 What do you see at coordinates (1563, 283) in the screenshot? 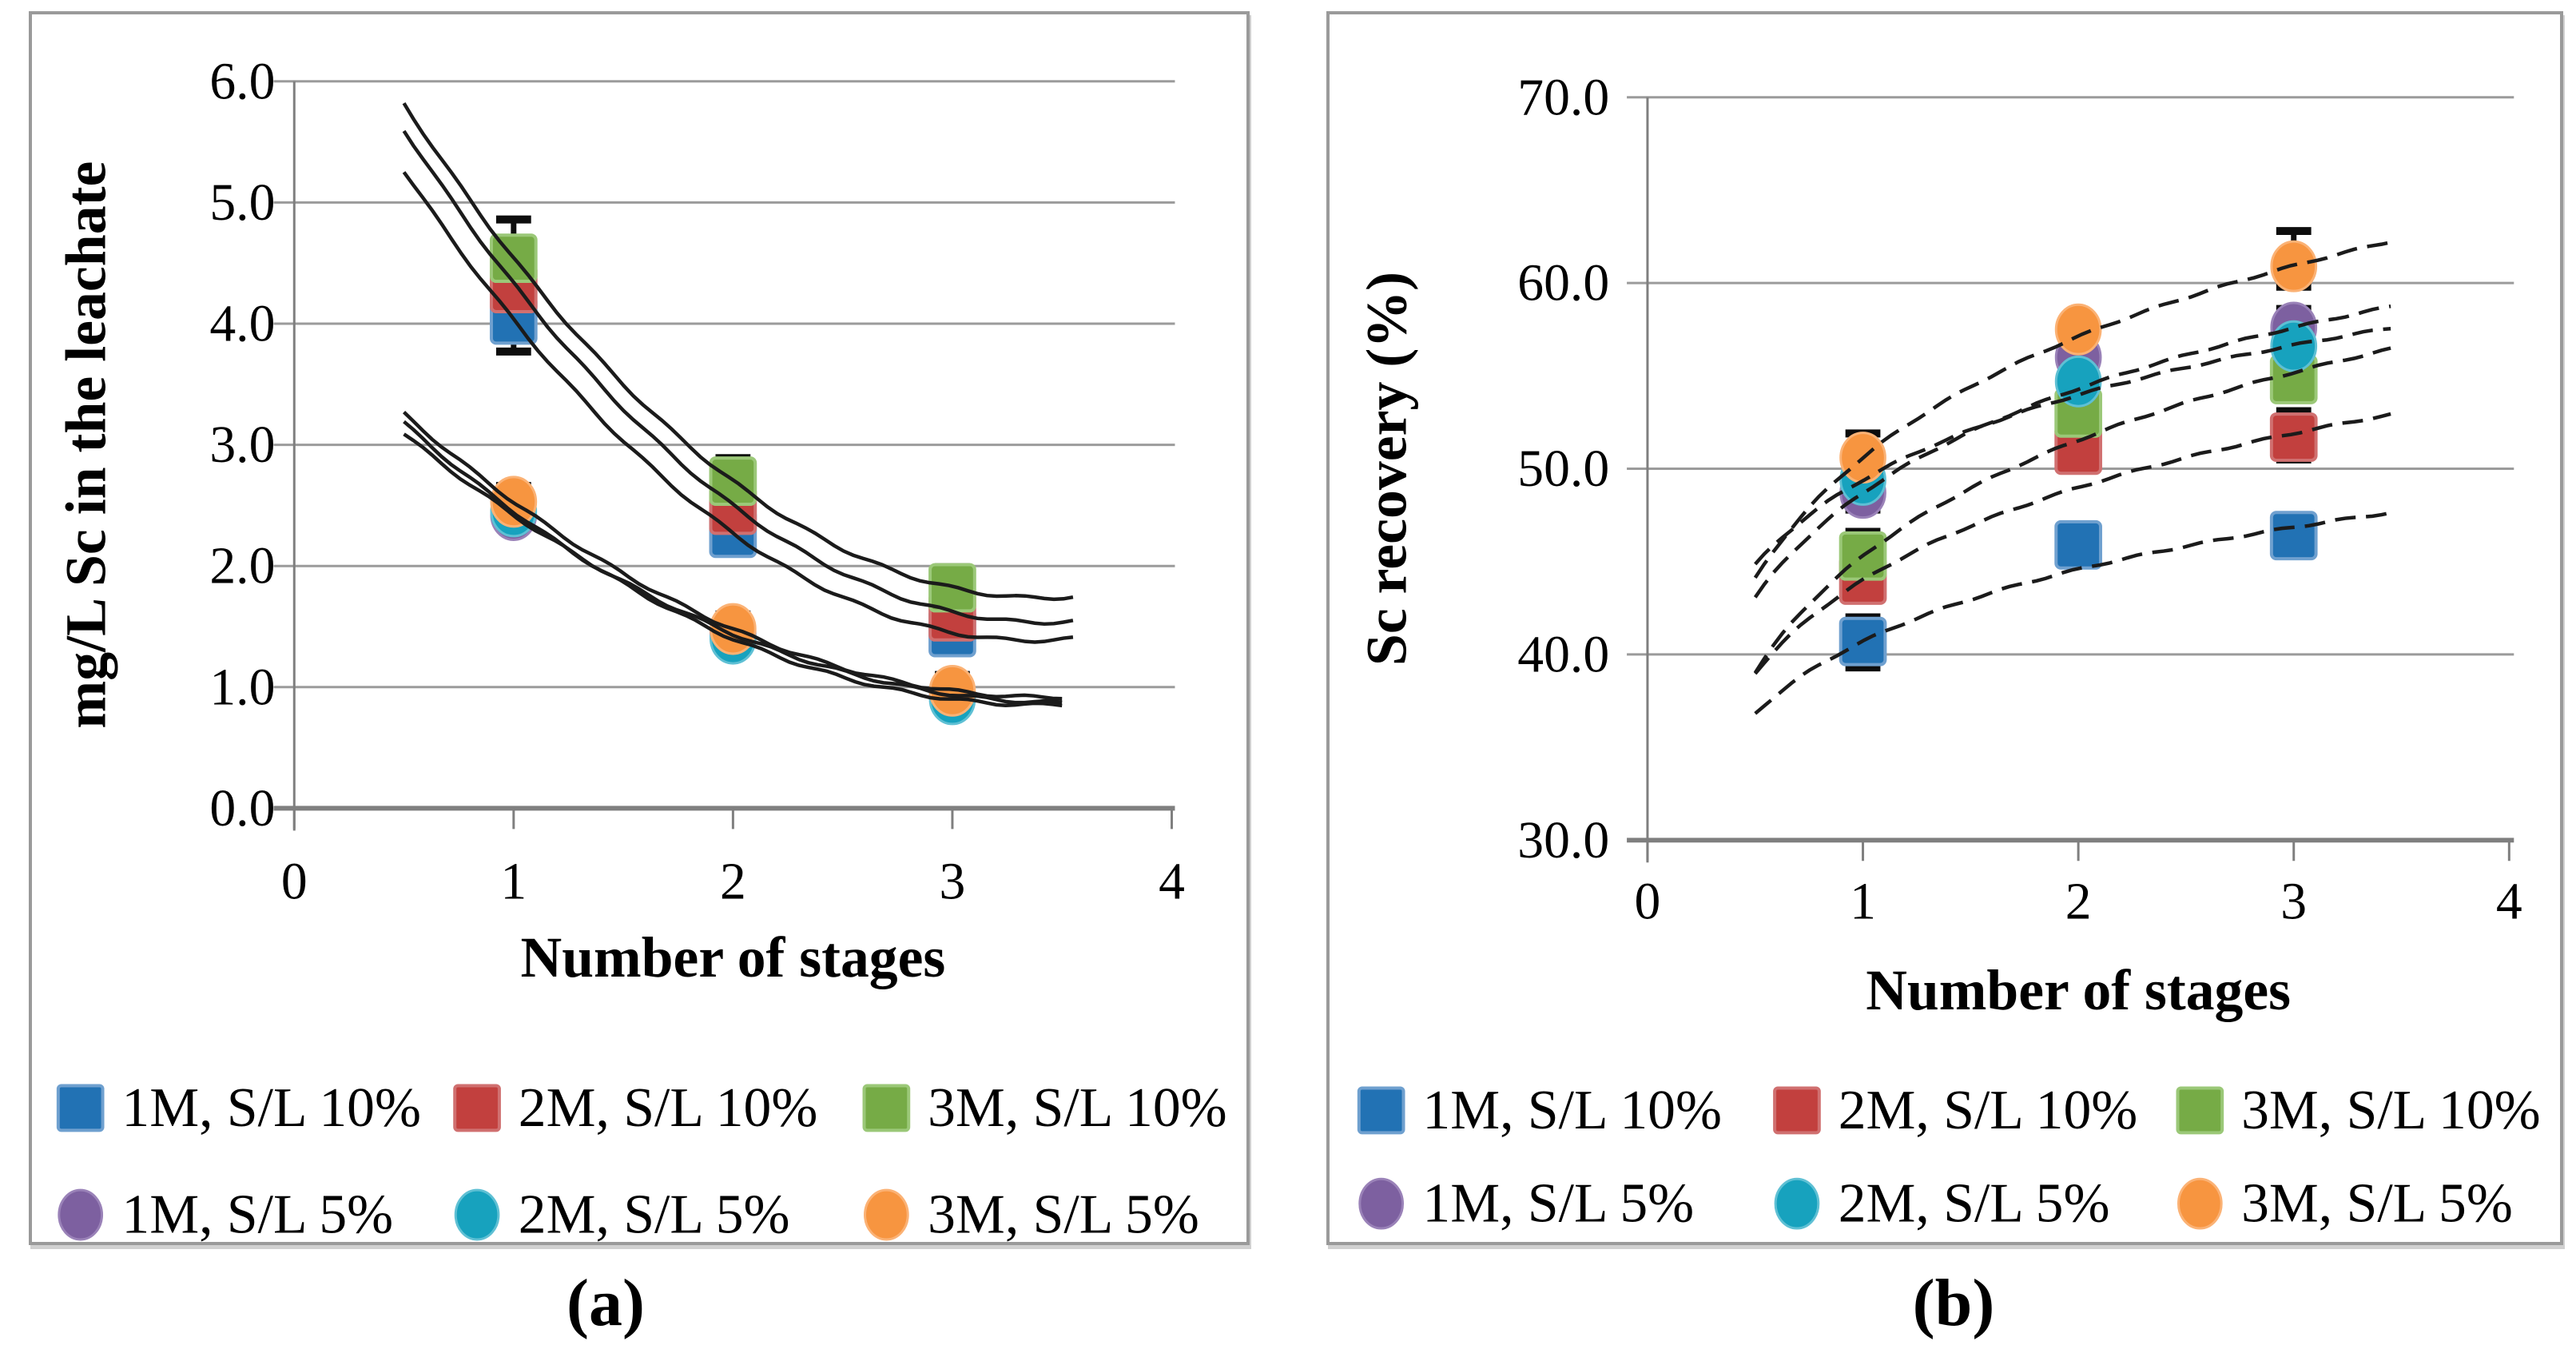
I see `y-tick-label: 60.0` at bounding box center [1563, 283].